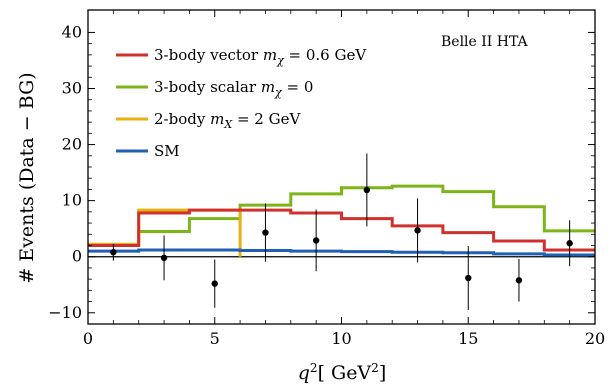 This screenshot has height=386, width=613. Describe the element at coordinates (65, 312) in the screenshot. I see `y-tick-label: −10` at that location.